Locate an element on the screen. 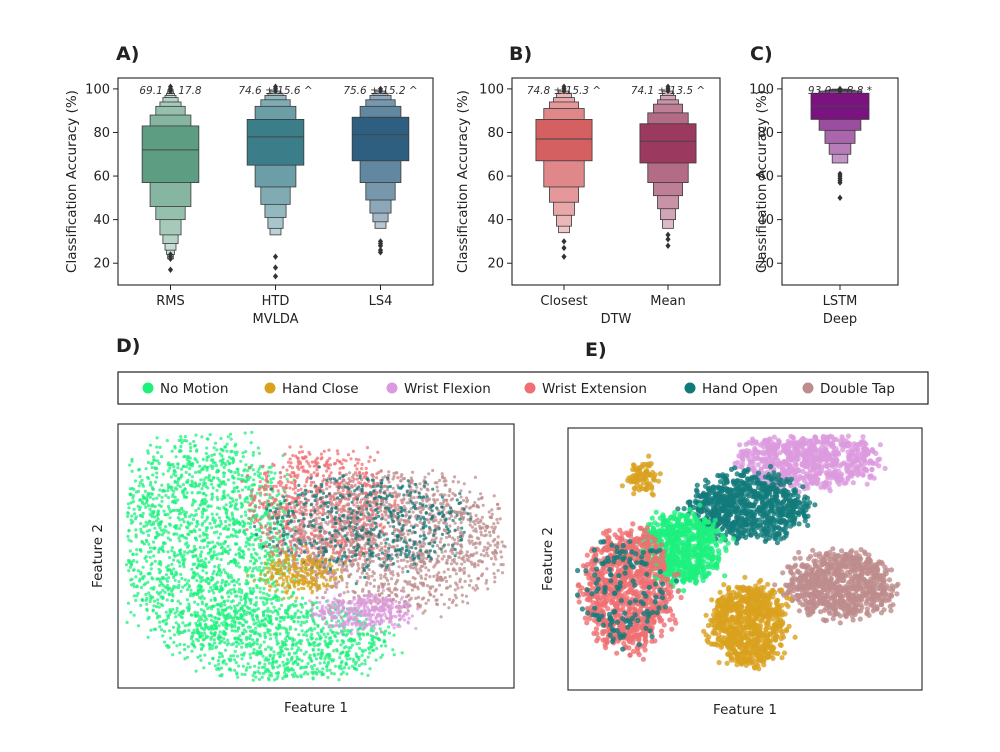  legend-marker is located at coordinates (392, 388).